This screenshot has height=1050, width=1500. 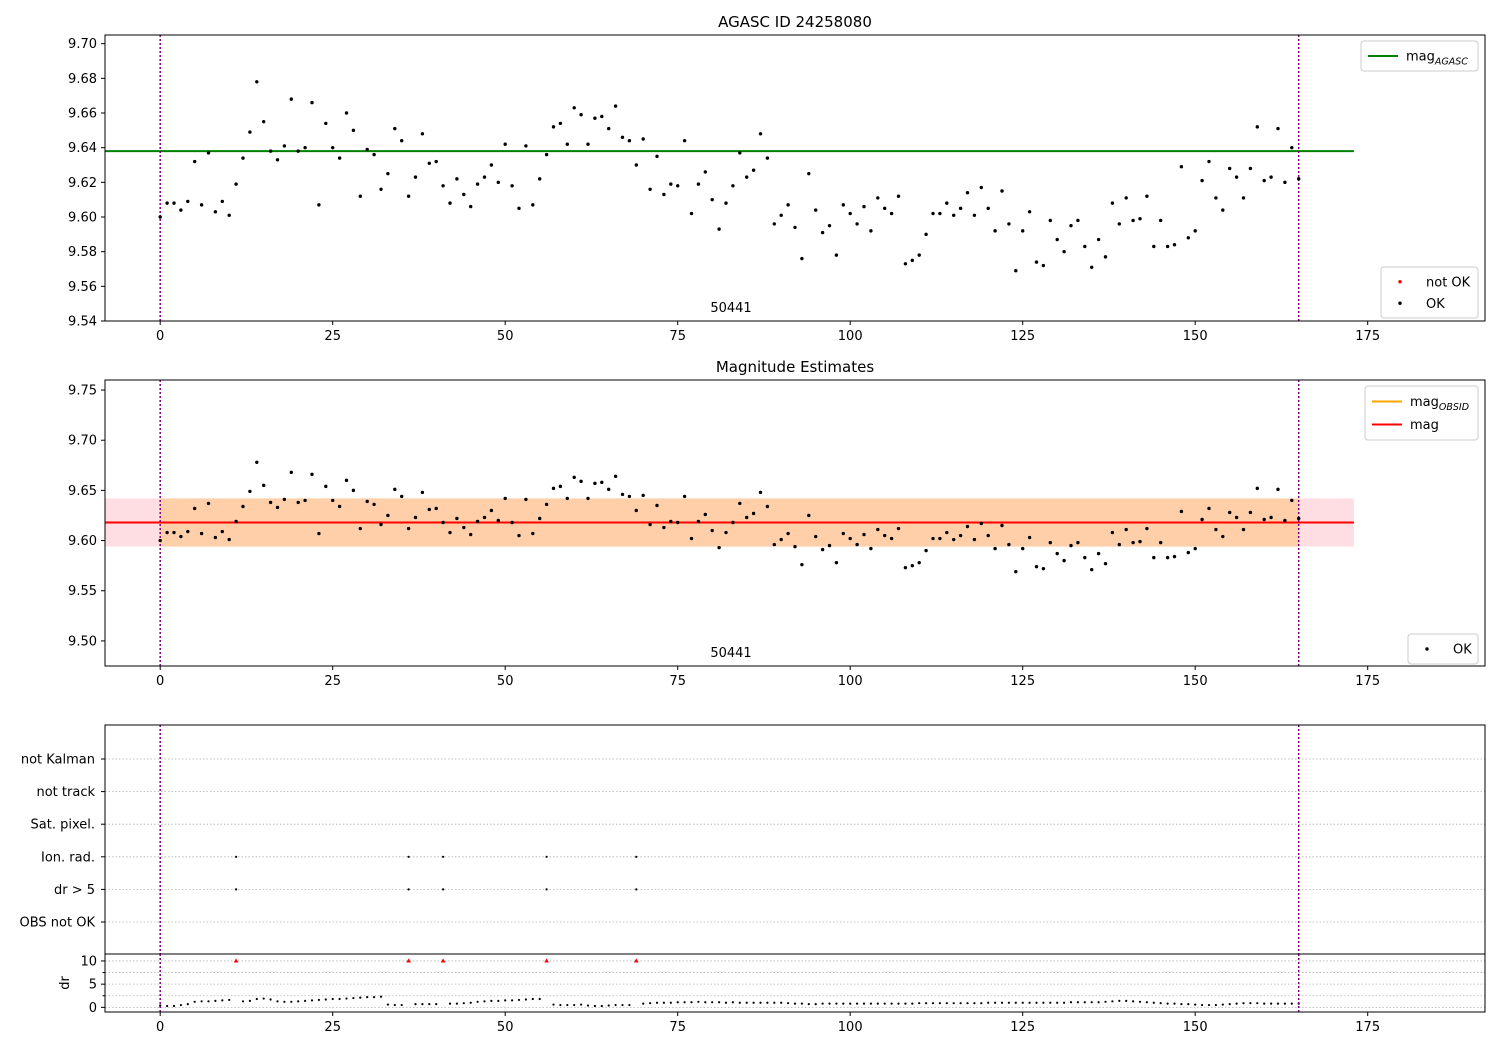 I want to click on agasc-lower-legend-swatch, so click(x=1400, y=282).